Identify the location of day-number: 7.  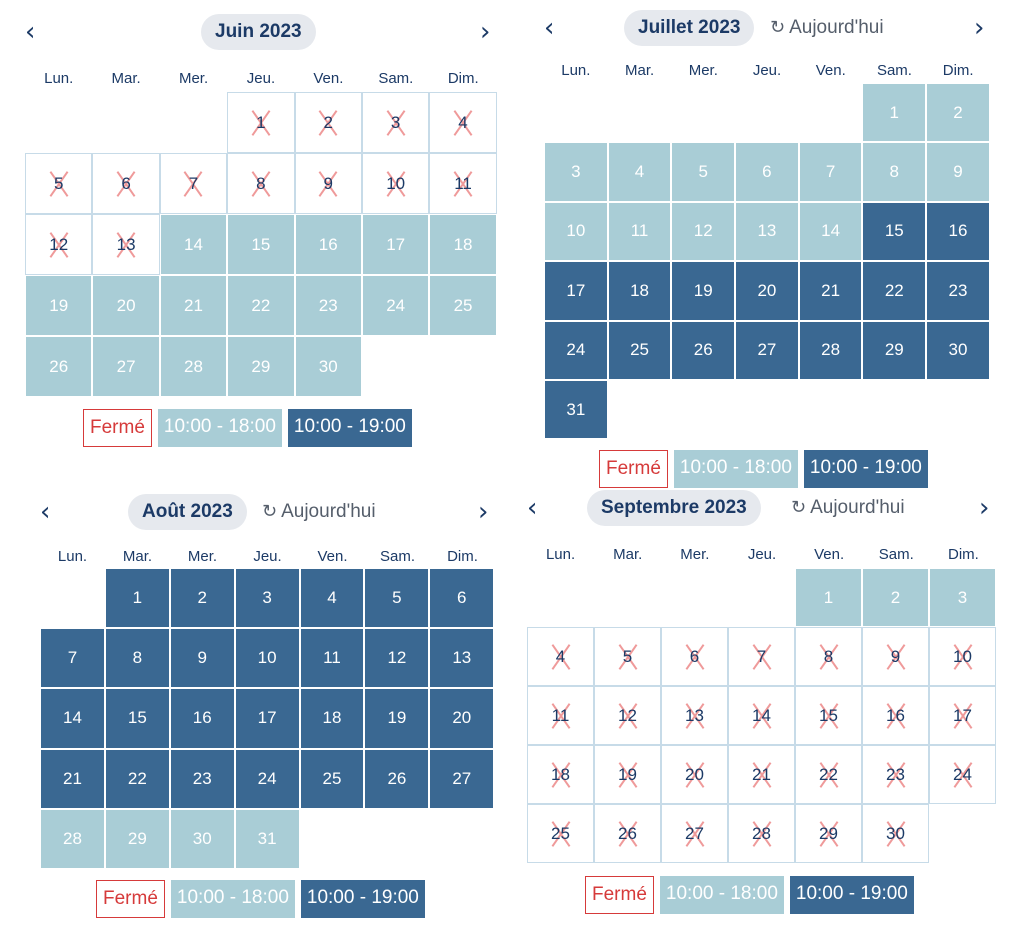
(761, 656).